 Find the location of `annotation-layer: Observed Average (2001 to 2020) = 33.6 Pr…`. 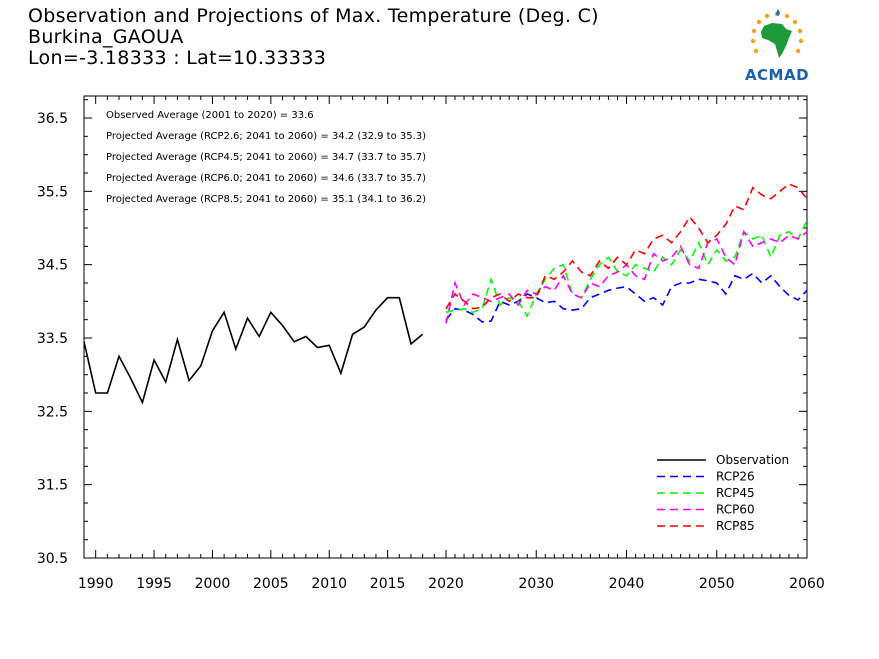

annotation-layer: Observed Average (2001 to 2020) = 33.6 Pr… is located at coordinates (266, 157).